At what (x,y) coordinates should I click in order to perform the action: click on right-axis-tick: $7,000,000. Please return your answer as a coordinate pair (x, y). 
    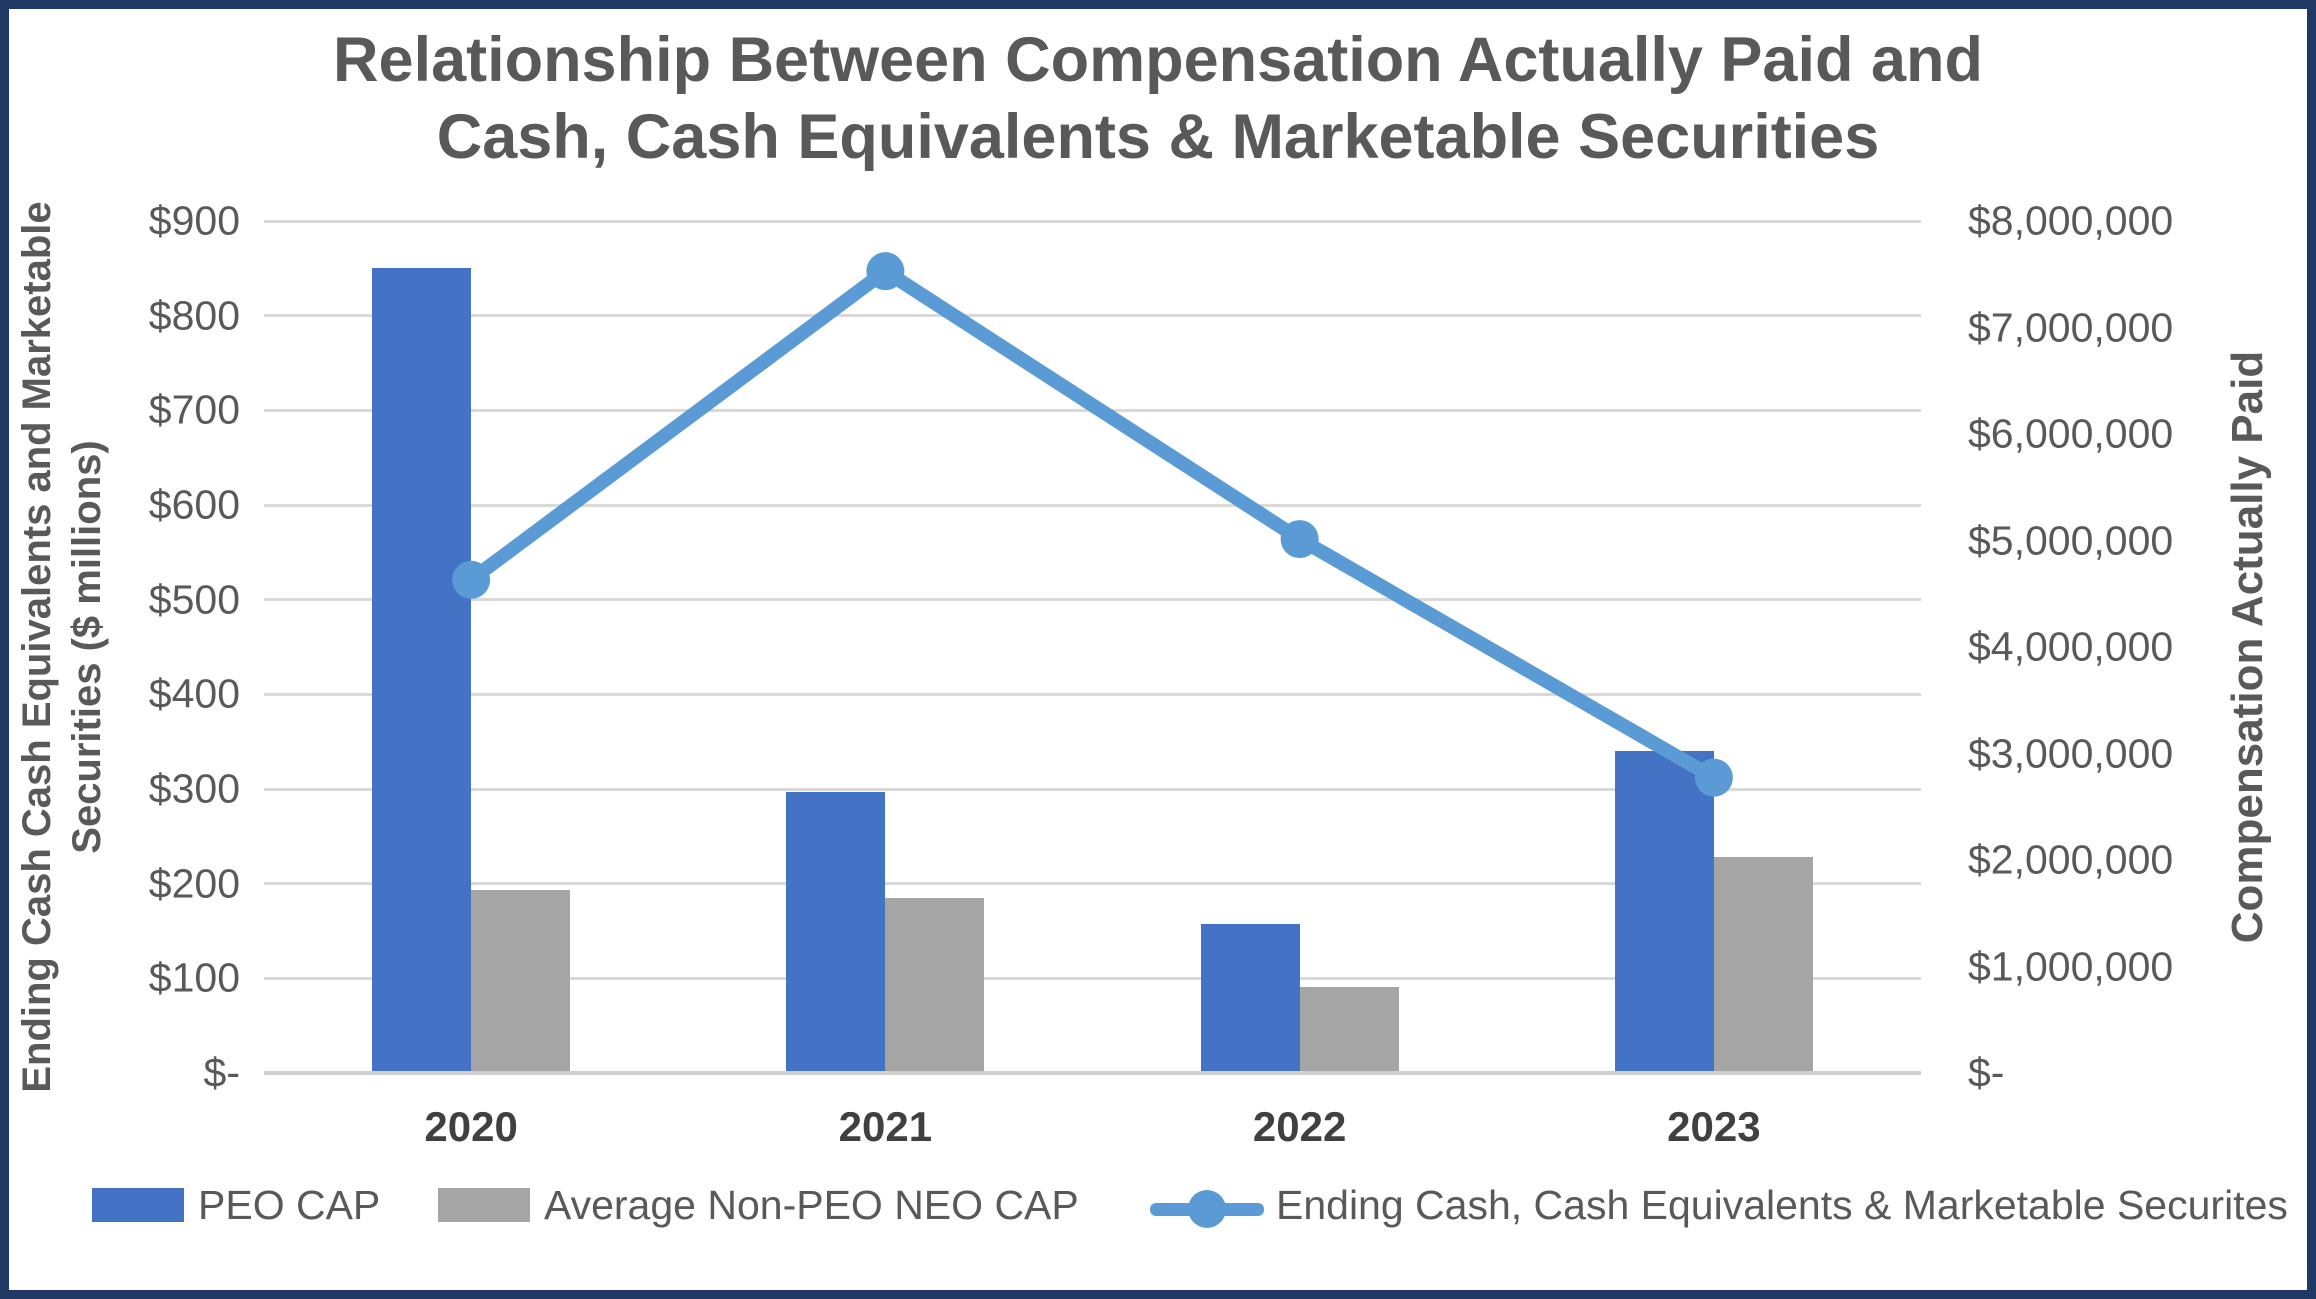
    Looking at the image, I should click on (2071, 327).